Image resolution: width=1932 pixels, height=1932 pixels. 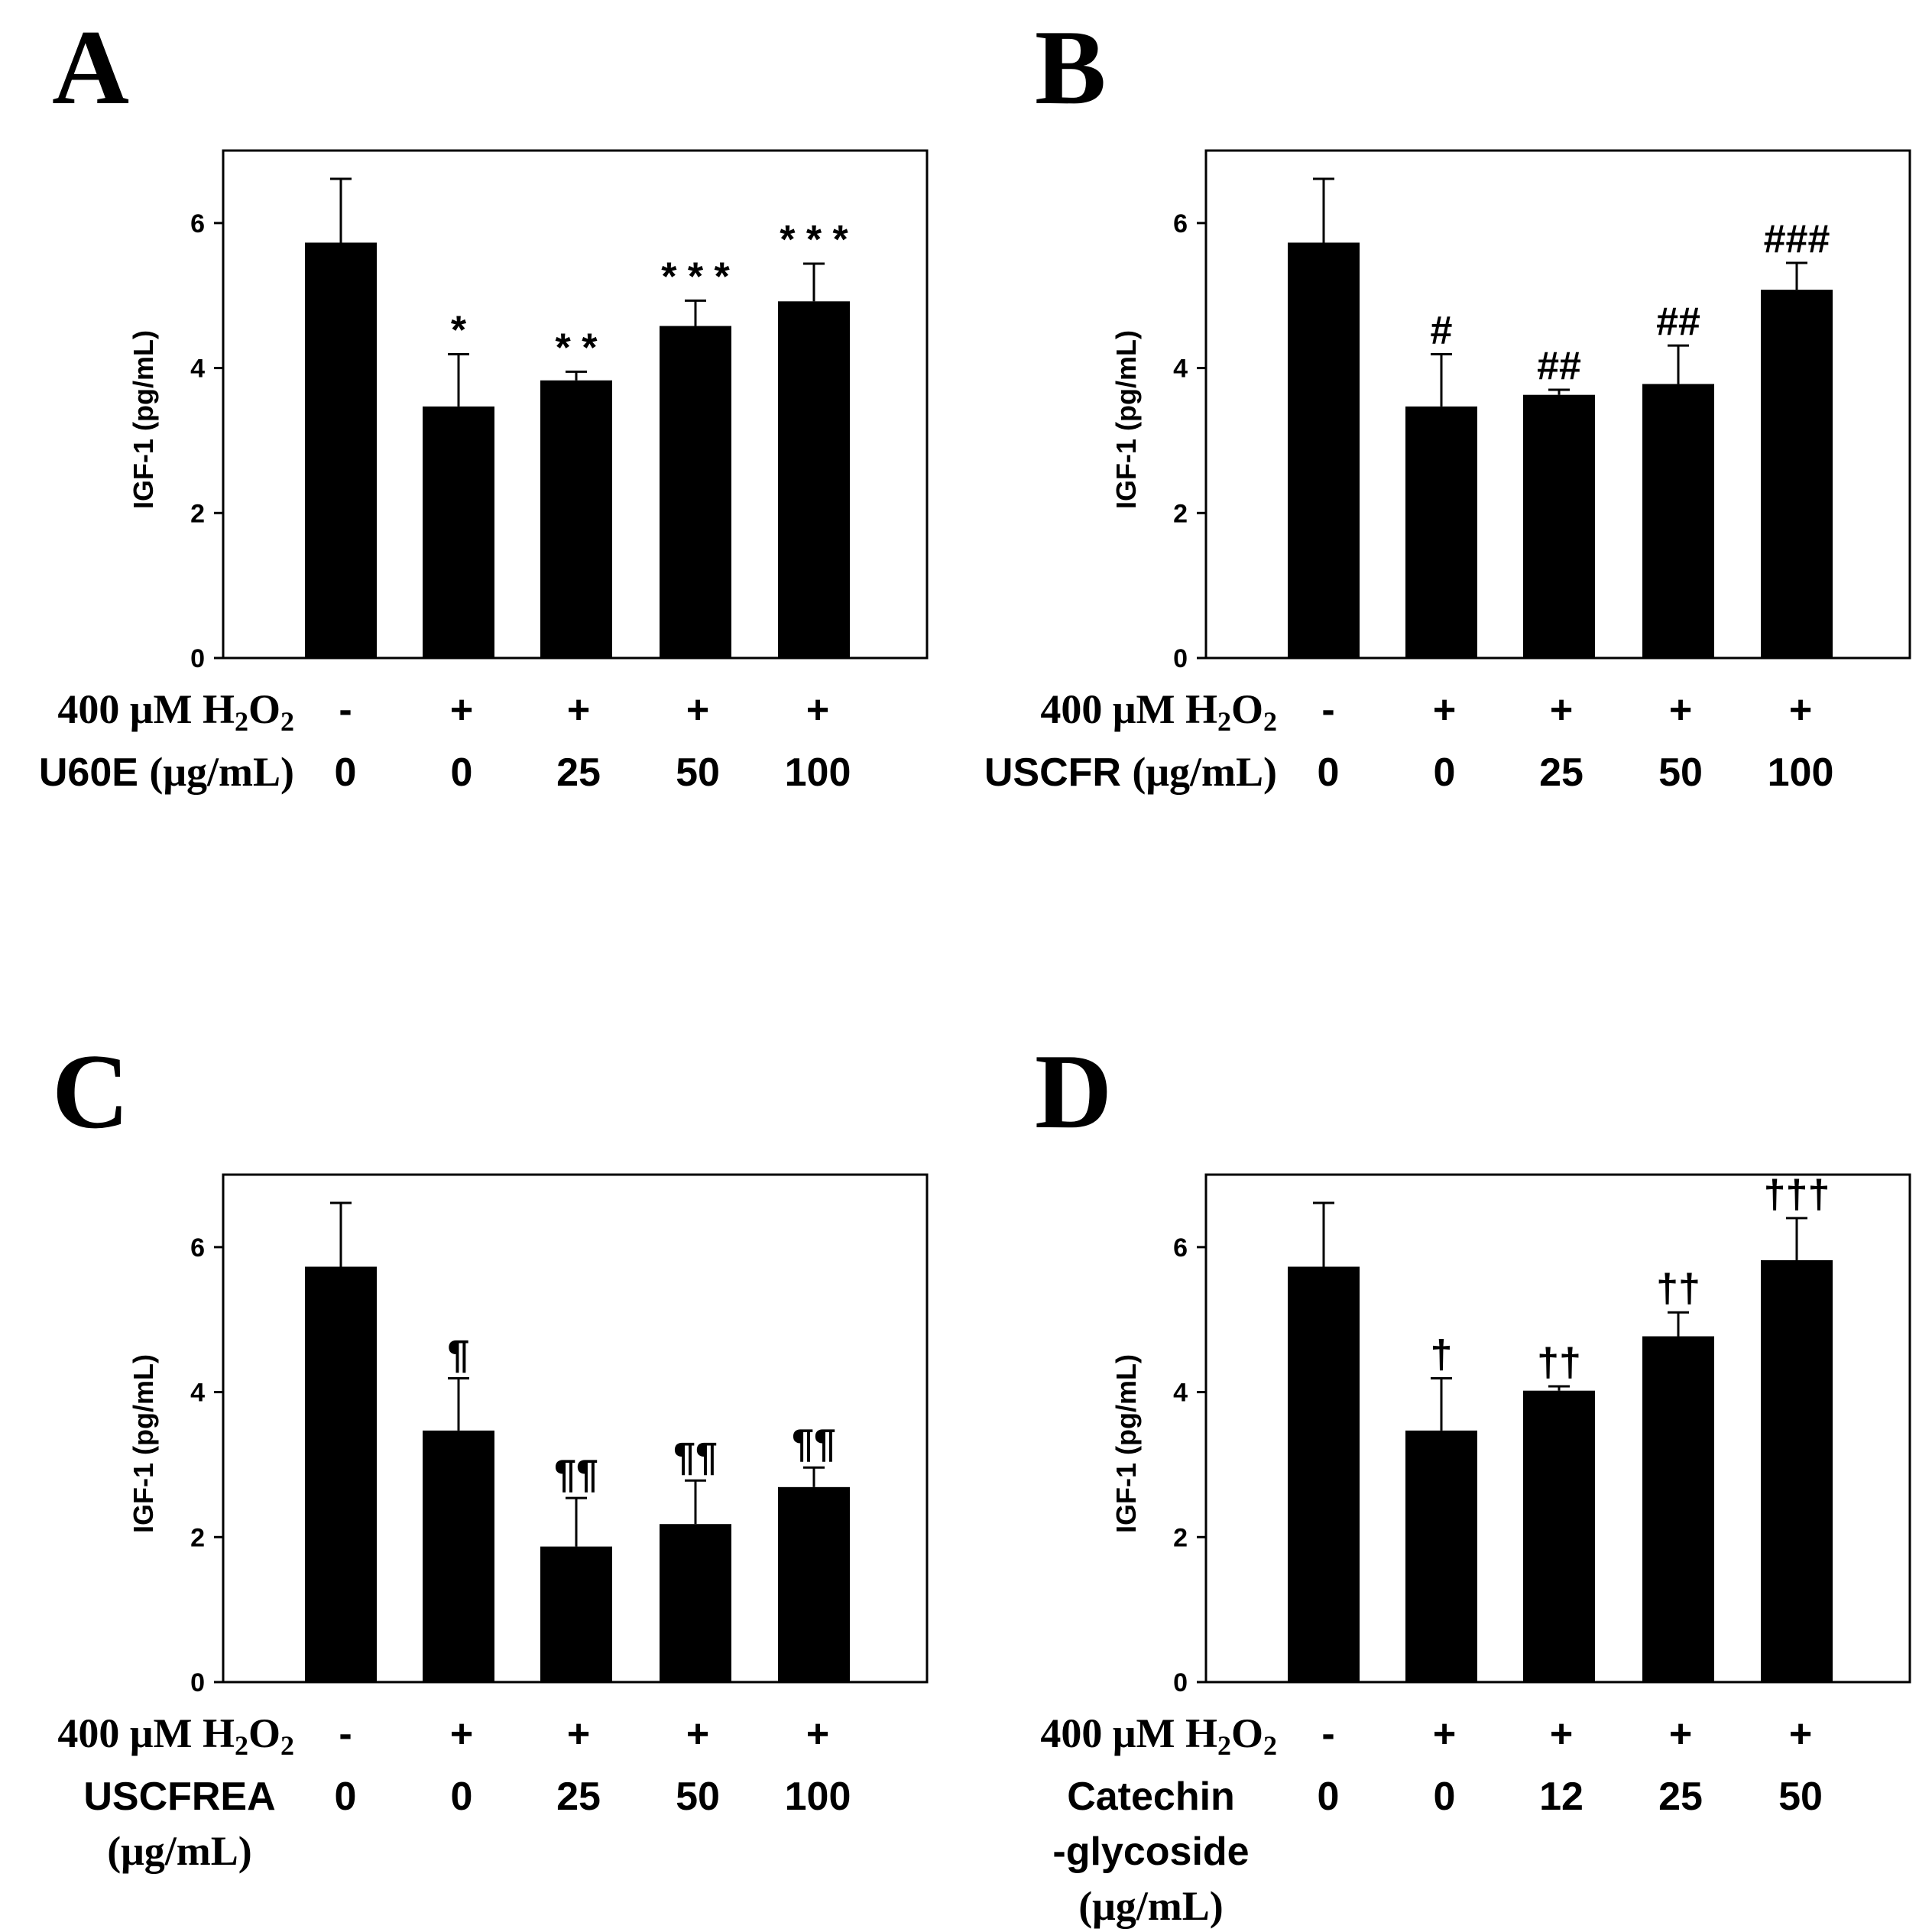 What do you see at coordinates (577, 348) in the screenshot?
I see `significance-marker-3: * *` at bounding box center [577, 348].